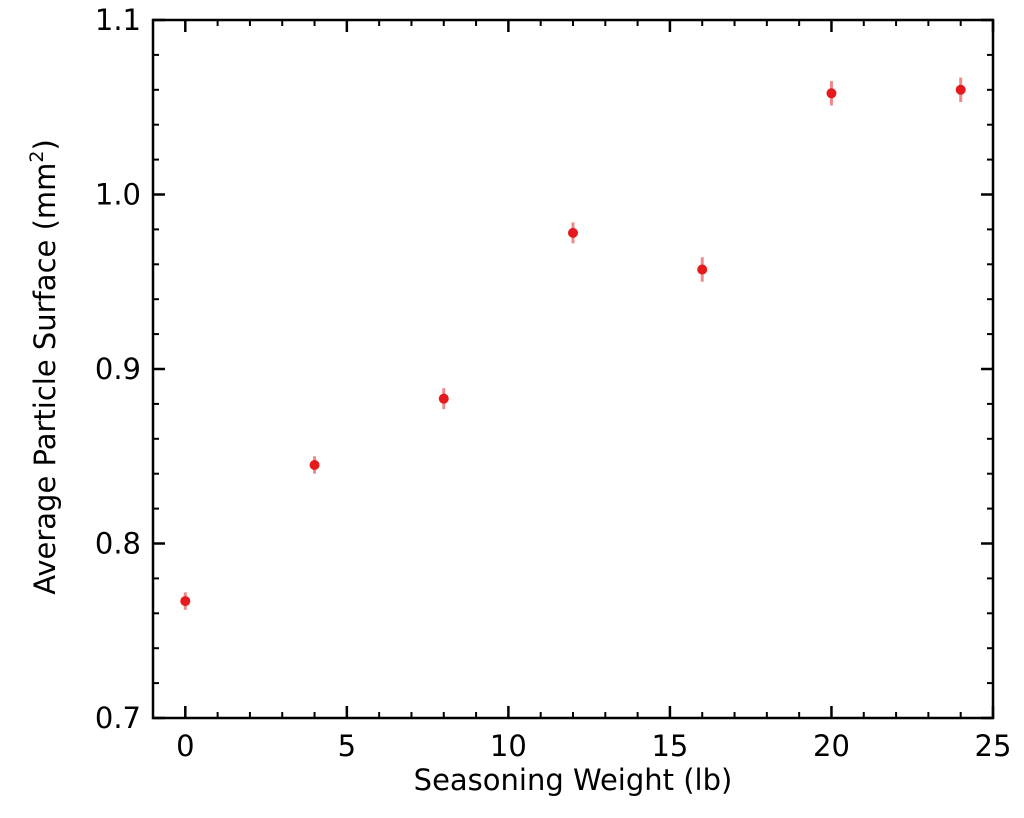  I want to click on y-tick-label: 1.0, so click(118, 195).